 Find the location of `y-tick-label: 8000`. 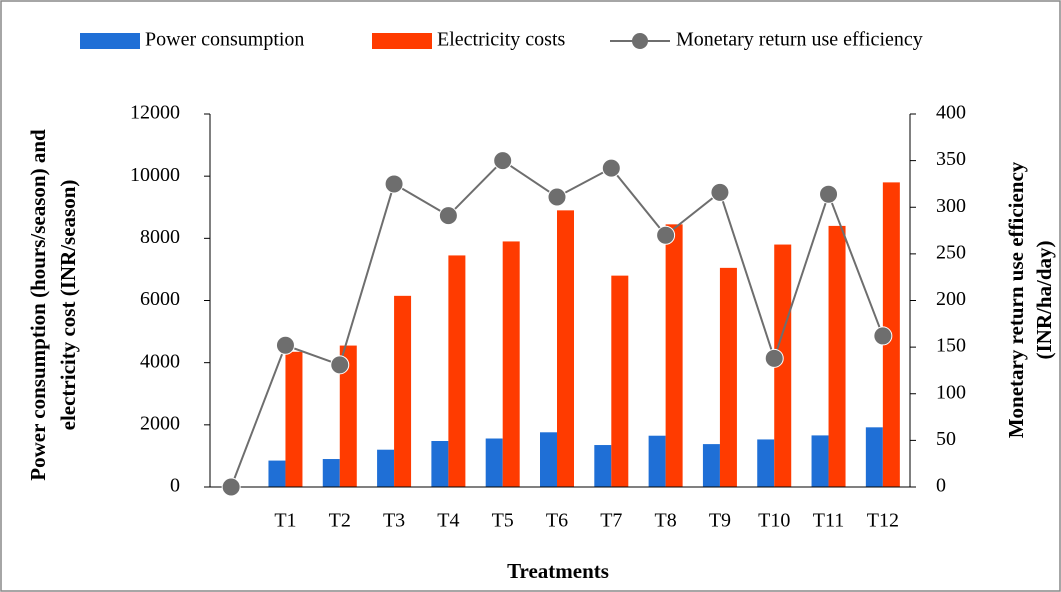

y-tick-label: 8000 is located at coordinates (160, 237).